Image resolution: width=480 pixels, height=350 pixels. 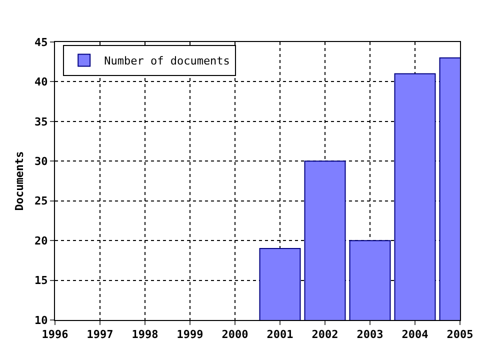 What do you see at coordinates (41, 161) in the screenshot?
I see `y-tick-label: 30` at bounding box center [41, 161].